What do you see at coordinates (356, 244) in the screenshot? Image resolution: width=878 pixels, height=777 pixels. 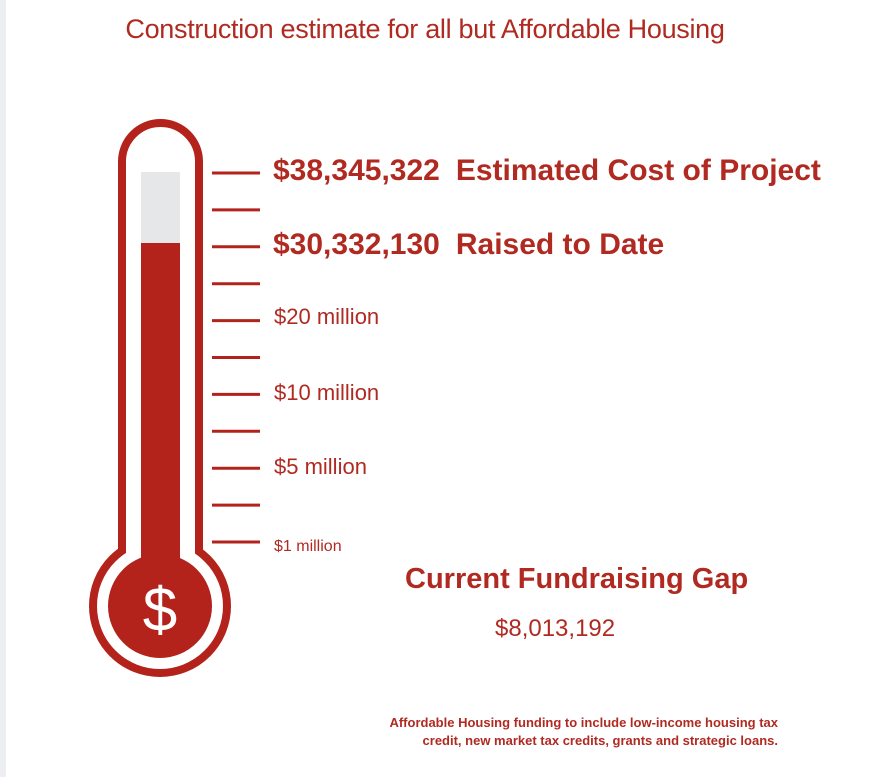 I see `raised-amount: $30,332,130` at bounding box center [356, 244].